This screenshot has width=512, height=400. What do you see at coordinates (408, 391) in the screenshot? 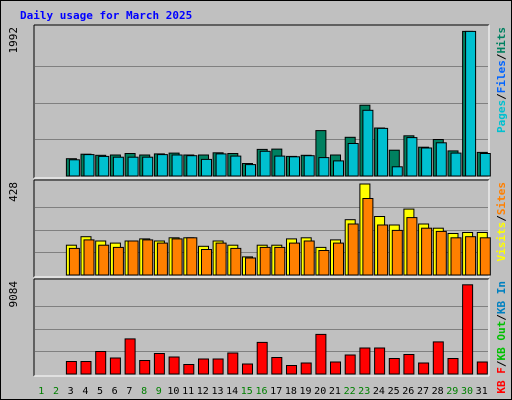
I see `day-label-26: 26` at bounding box center [408, 391].